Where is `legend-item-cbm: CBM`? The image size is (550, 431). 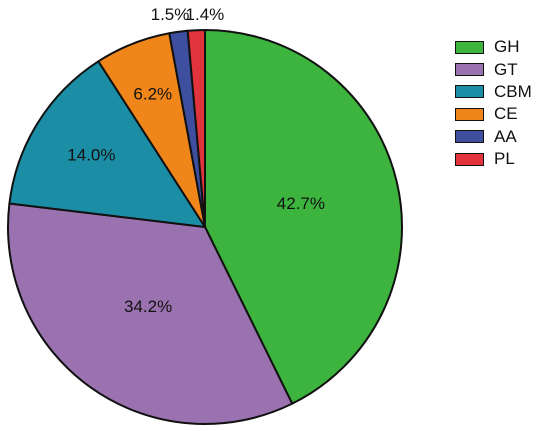
legend-item-cbm: CBM is located at coordinates (493, 92).